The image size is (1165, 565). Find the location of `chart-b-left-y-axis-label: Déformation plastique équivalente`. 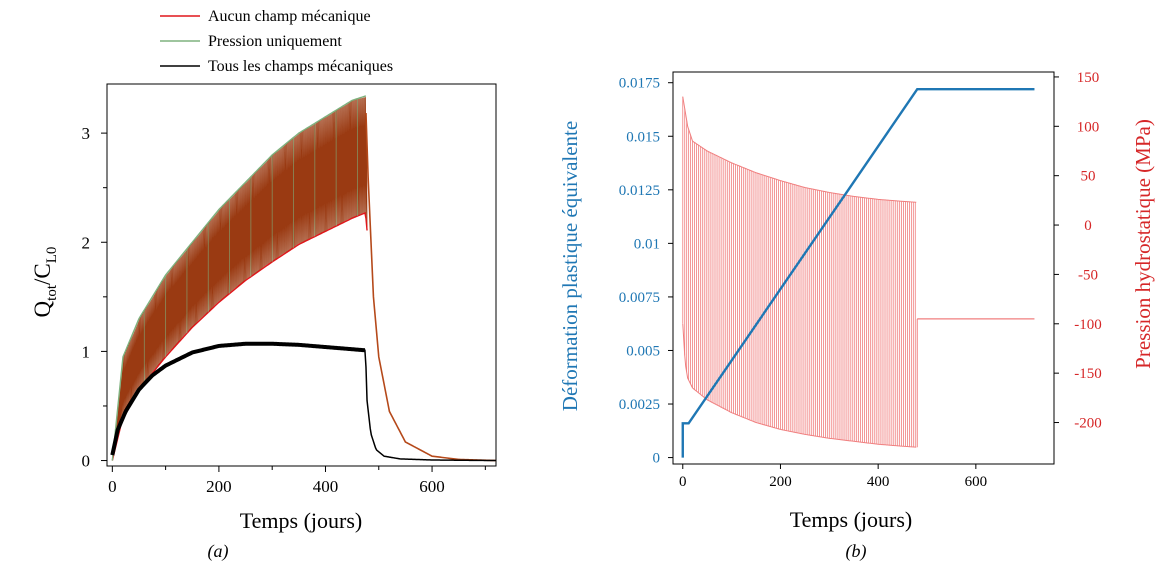

chart-b-left-y-axis-label: Déformation plastique équivalente is located at coordinates (570, 266).